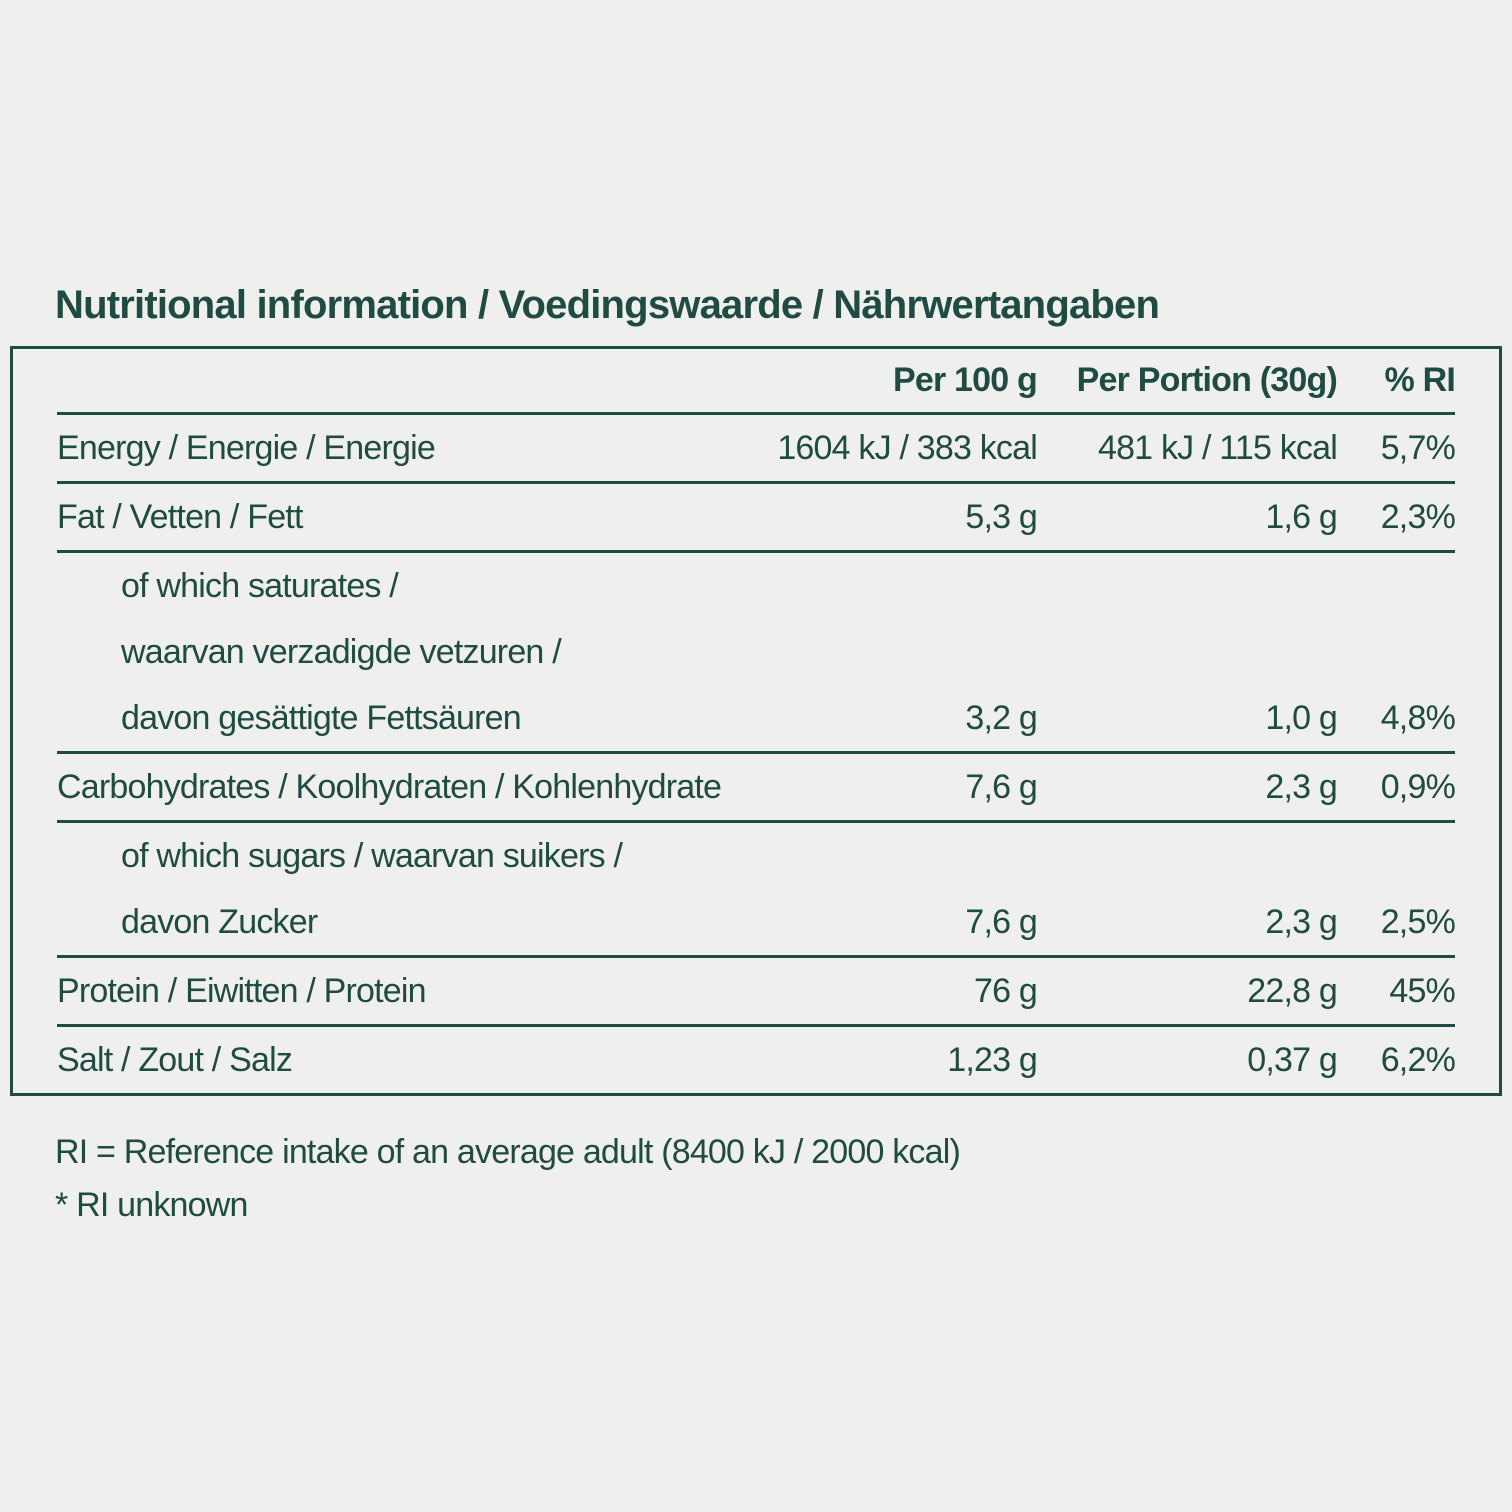 The width and height of the screenshot is (1512, 1512). Describe the element at coordinates (1418, 517) in the screenshot. I see `cell-percent-ri: 2,3%` at that location.